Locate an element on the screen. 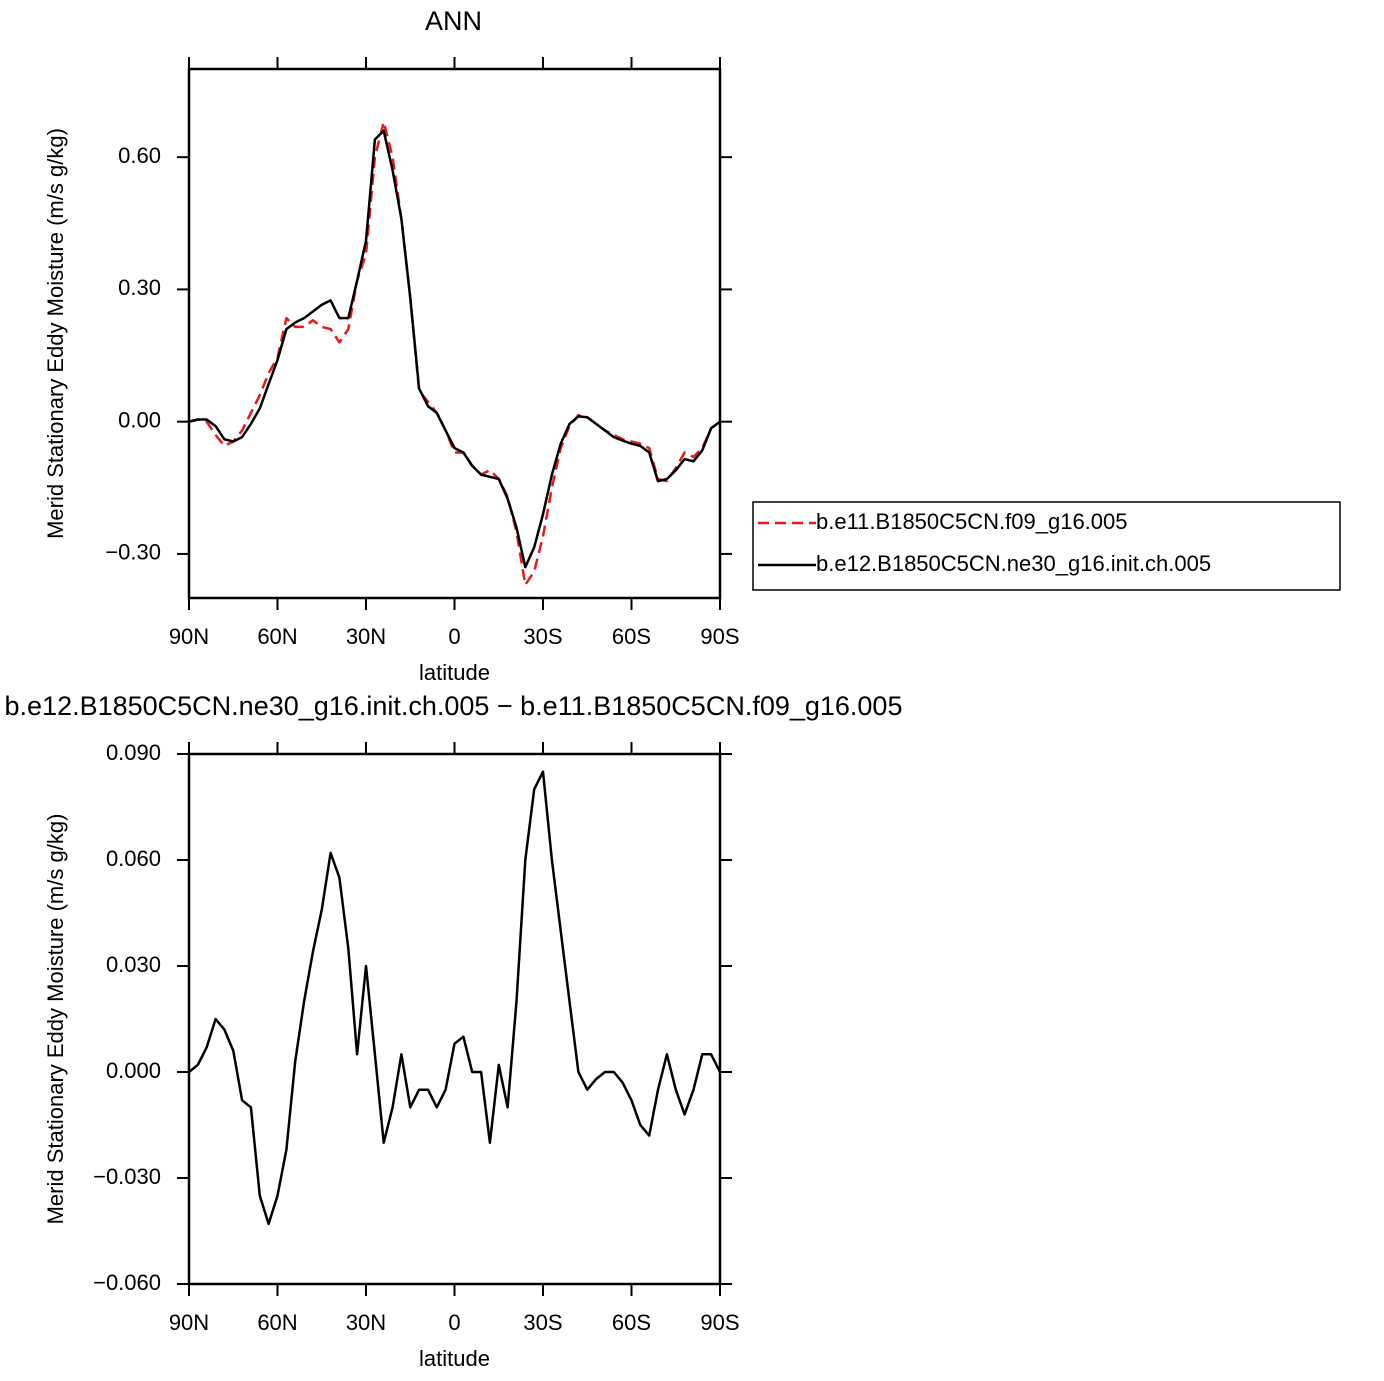 This screenshot has height=1381, width=1384. y-tick-label: 0.030 is located at coordinates (133, 964).